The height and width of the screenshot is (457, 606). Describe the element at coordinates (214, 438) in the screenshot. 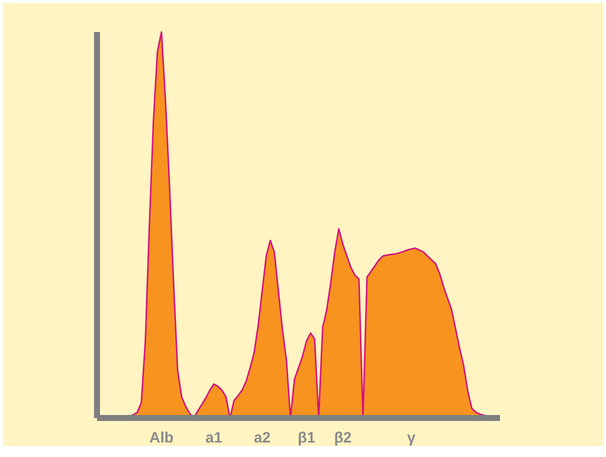

I see `x-tick-label: a1` at that location.